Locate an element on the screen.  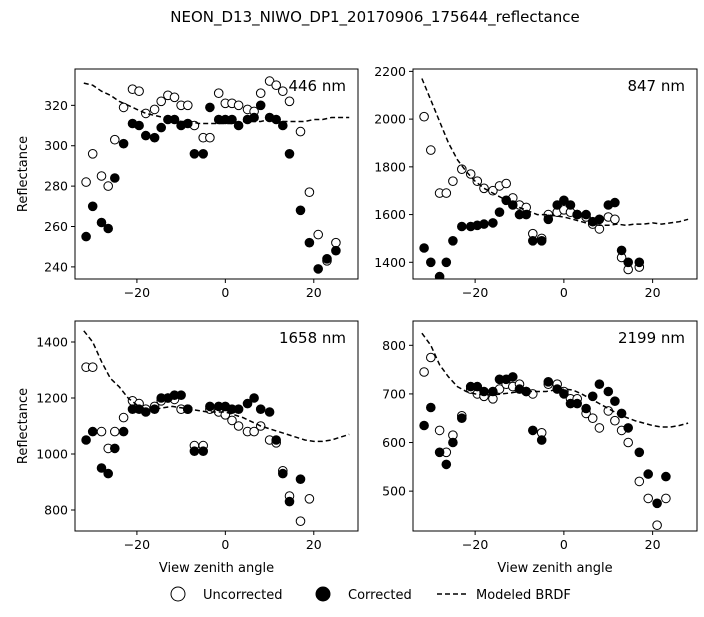
y-tick-label: 1200 is located at coordinates (52, 398).